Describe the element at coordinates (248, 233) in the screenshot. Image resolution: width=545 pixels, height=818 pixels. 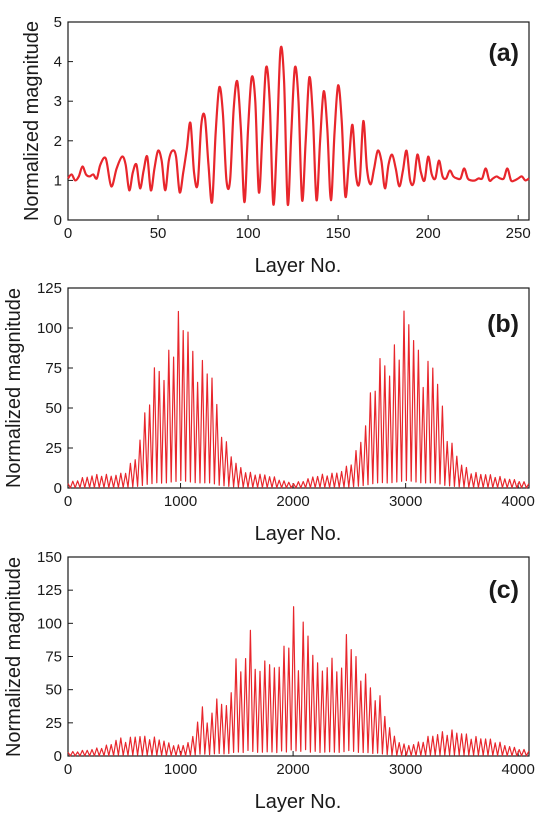
I see `x-tick-label: 100` at that location.